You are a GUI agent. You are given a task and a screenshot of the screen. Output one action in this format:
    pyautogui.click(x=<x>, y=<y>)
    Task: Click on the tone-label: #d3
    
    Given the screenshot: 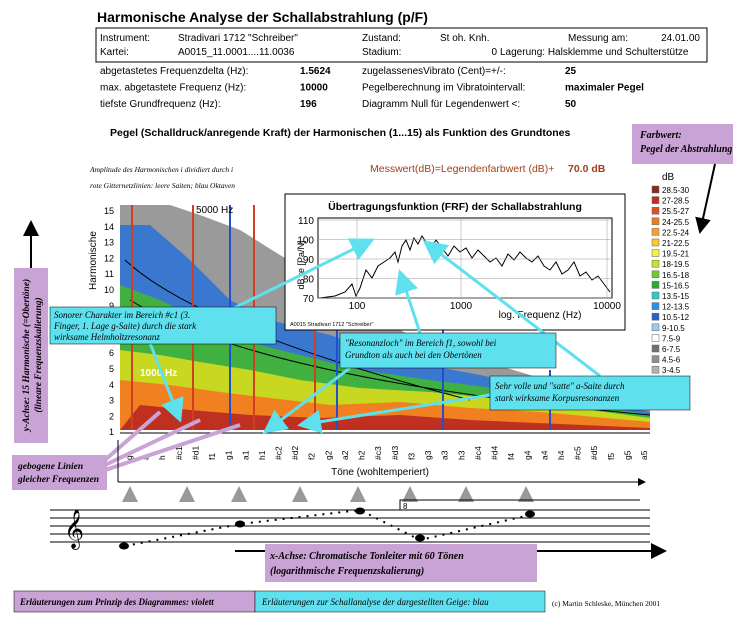 What is the action you would take?
    pyautogui.click(x=395, y=453)
    